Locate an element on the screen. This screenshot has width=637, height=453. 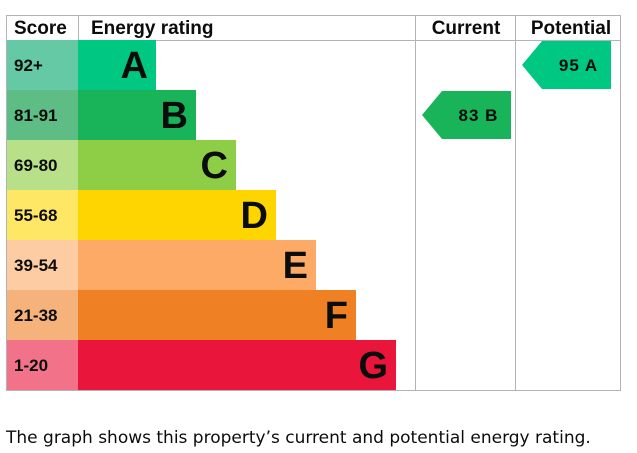
score-cell-e is located at coordinates (42, 265).